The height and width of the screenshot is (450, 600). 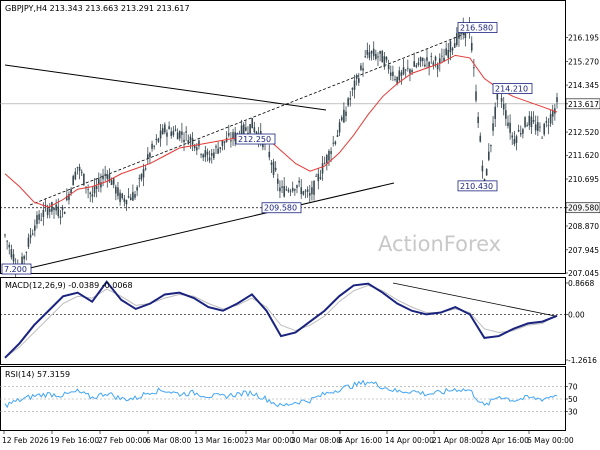 I want to click on x-tick-label: 19 Feb 16:00, so click(x=74, y=440).